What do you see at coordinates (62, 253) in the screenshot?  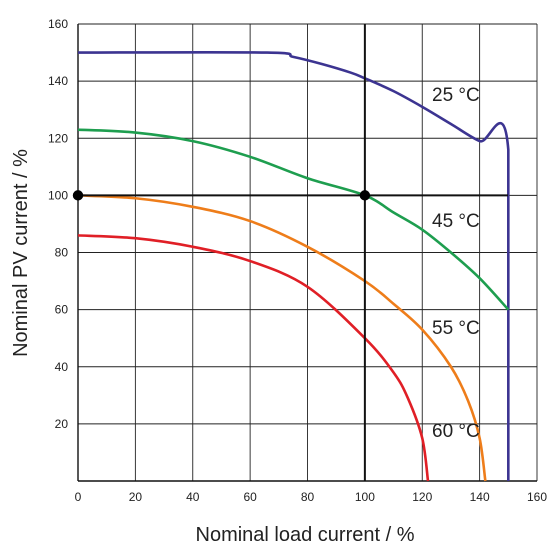 I see `y-tick-label: 80` at bounding box center [62, 253].